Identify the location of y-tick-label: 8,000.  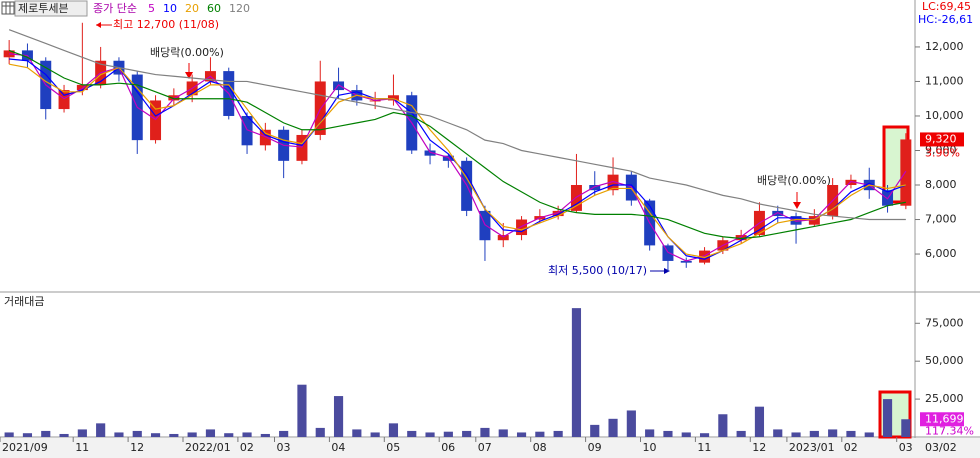
(941, 184).